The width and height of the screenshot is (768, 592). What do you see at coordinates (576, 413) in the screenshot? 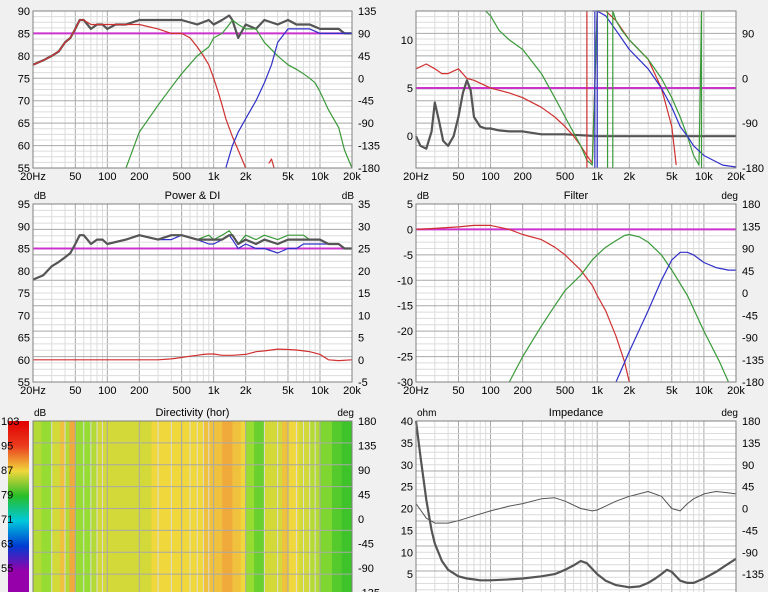
I see `chart-title: Impedance` at bounding box center [576, 413].